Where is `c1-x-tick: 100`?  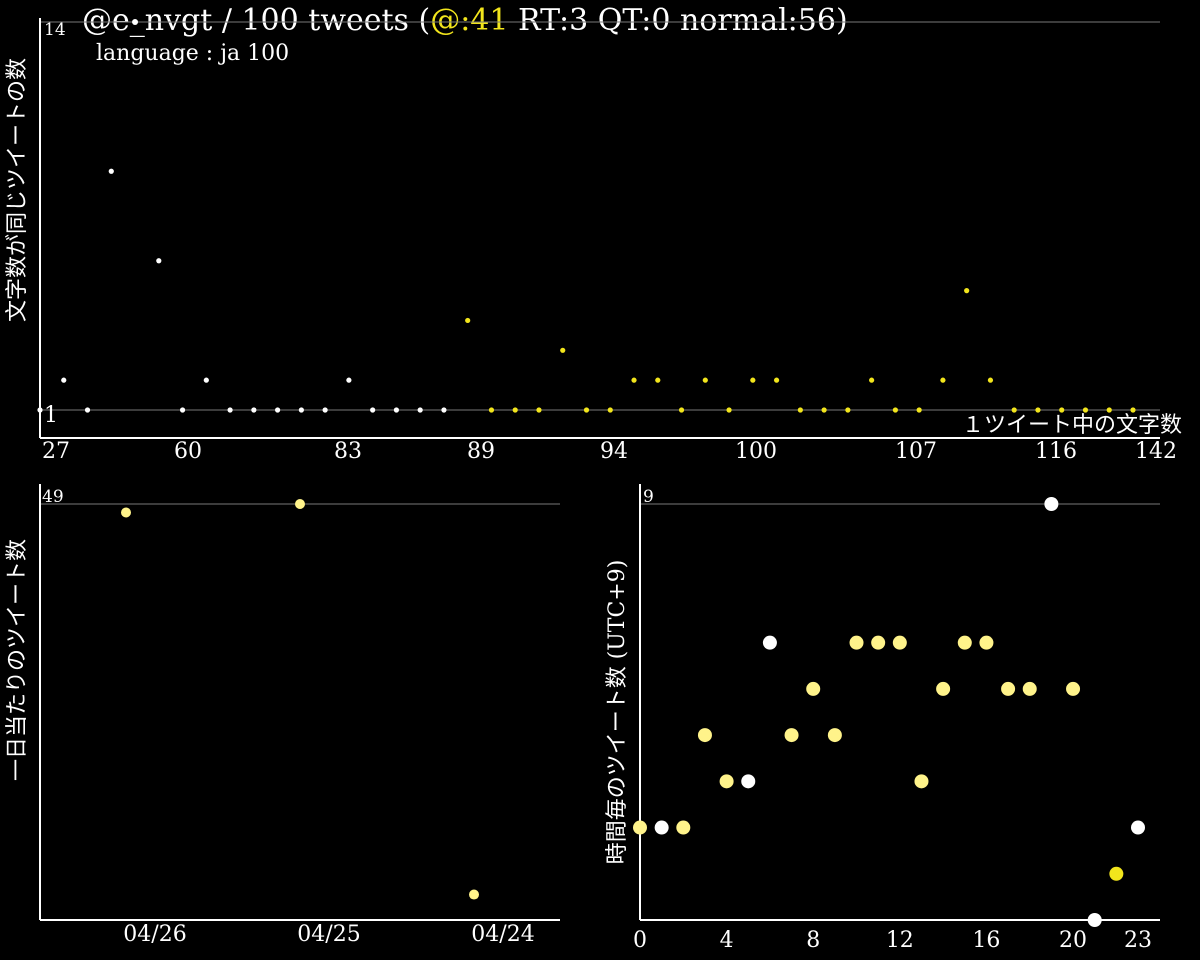 c1-x-tick: 100 is located at coordinates (756, 451).